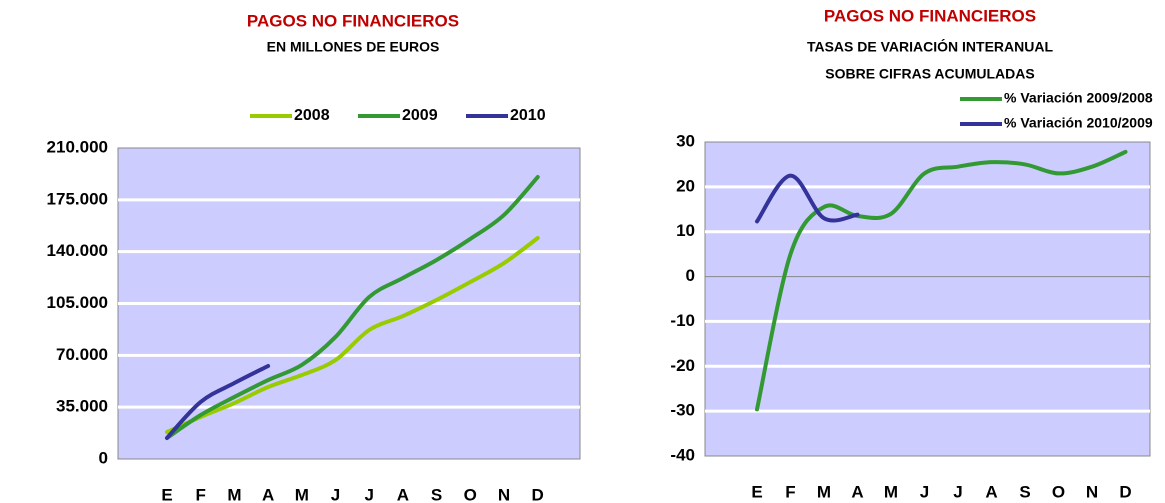 The height and width of the screenshot is (503, 1165). What do you see at coordinates (77, 302) in the screenshot?
I see `y-tick-label: 105.000` at bounding box center [77, 302].